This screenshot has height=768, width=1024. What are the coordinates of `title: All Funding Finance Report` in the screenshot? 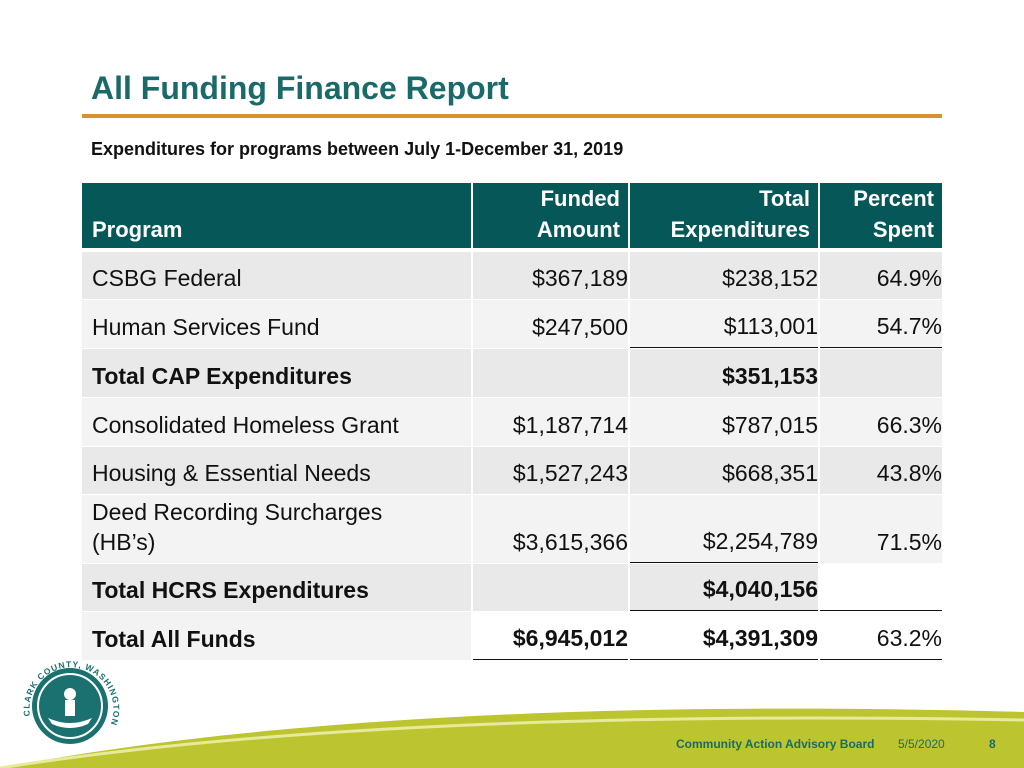 It's located at (300, 88).